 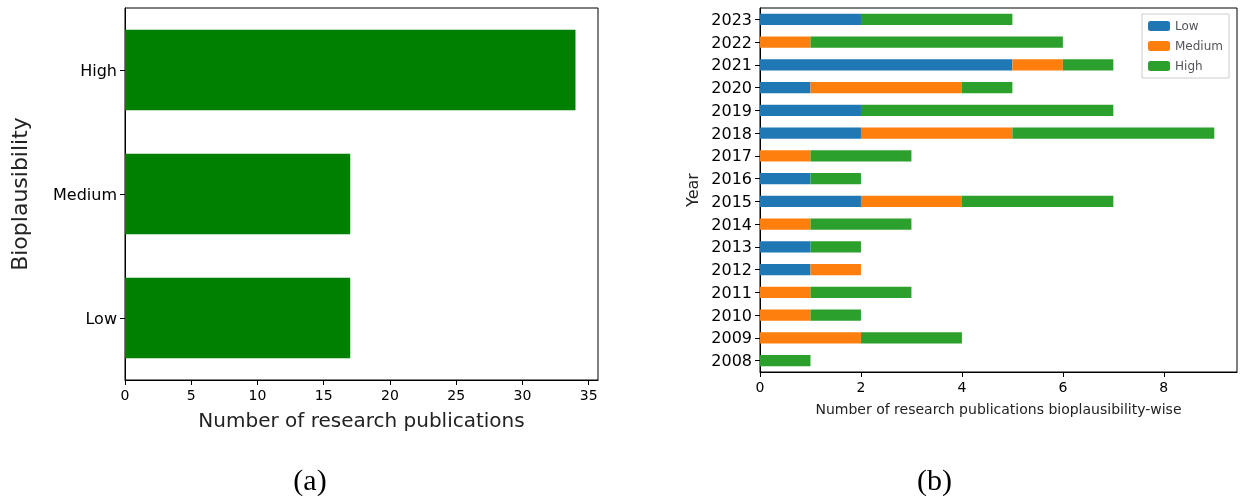 What do you see at coordinates (731, 133) in the screenshot?
I see `y-tick-label: 2018` at bounding box center [731, 133].